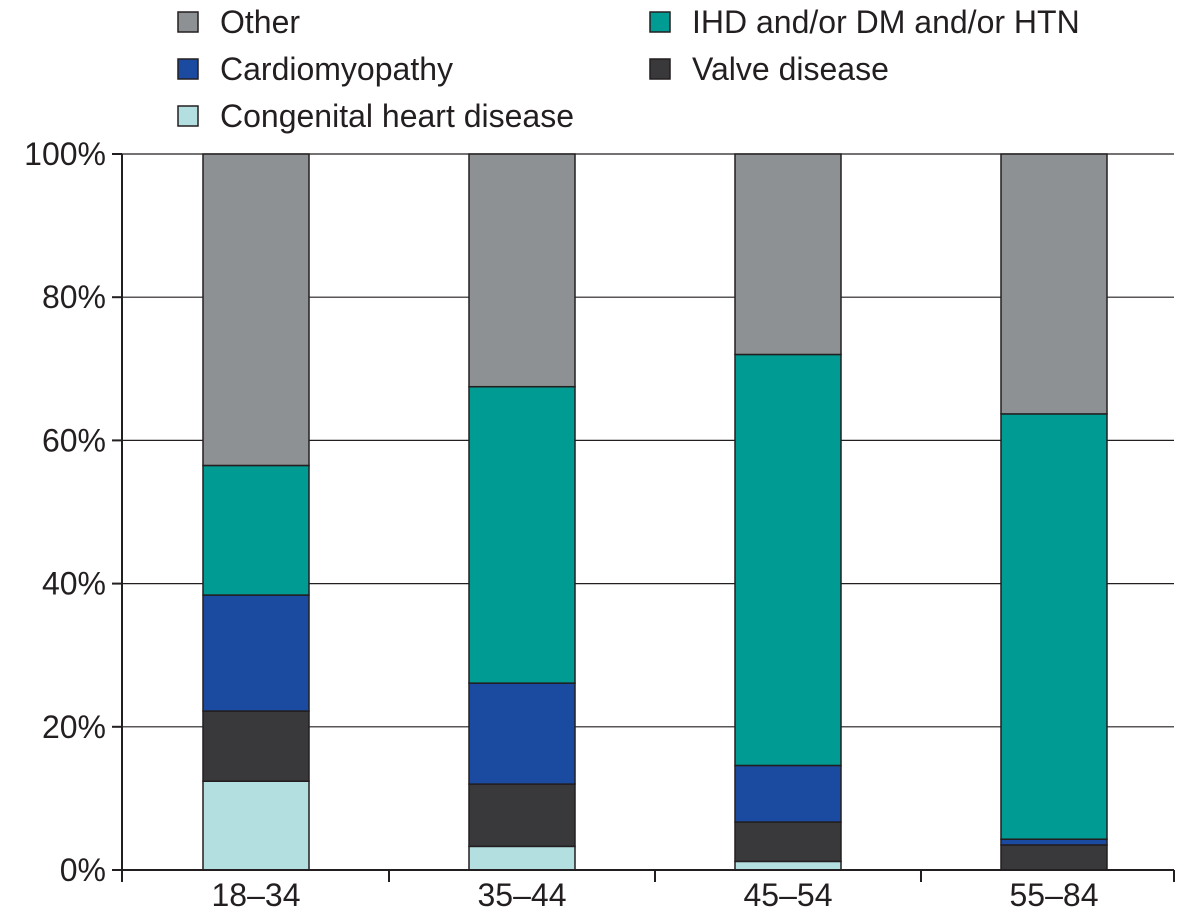  What do you see at coordinates (397, 116) in the screenshot?
I see `legend-label: Congenital heart disease` at bounding box center [397, 116].